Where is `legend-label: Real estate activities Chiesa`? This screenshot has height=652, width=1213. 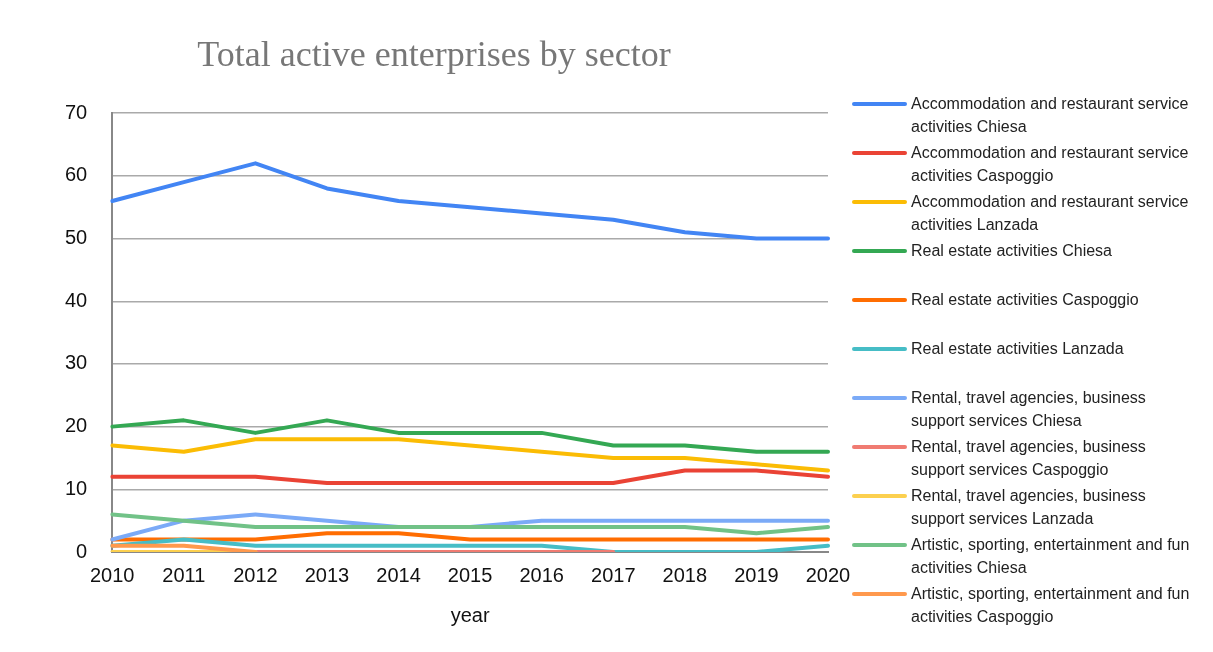 legend-label: Real estate activities Chiesa is located at coordinates (1011, 251).